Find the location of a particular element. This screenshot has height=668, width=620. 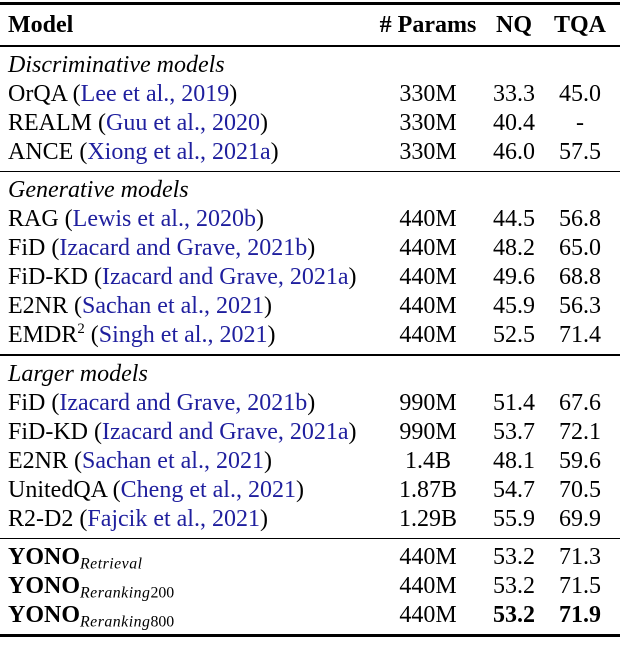

nq-cell: 45.9 is located at coordinates (514, 306).